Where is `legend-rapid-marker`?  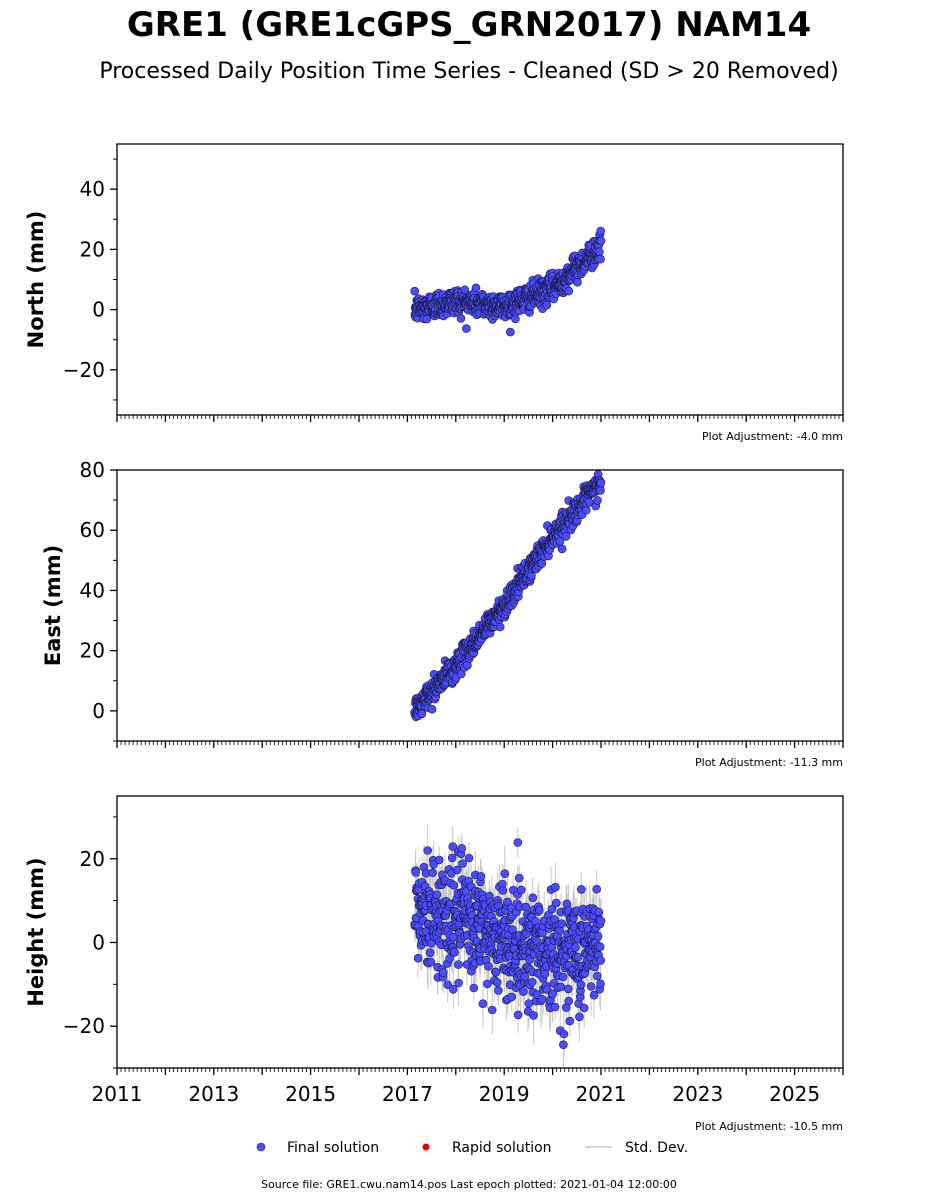 legend-rapid-marker is located at coordinates (426, 1147).